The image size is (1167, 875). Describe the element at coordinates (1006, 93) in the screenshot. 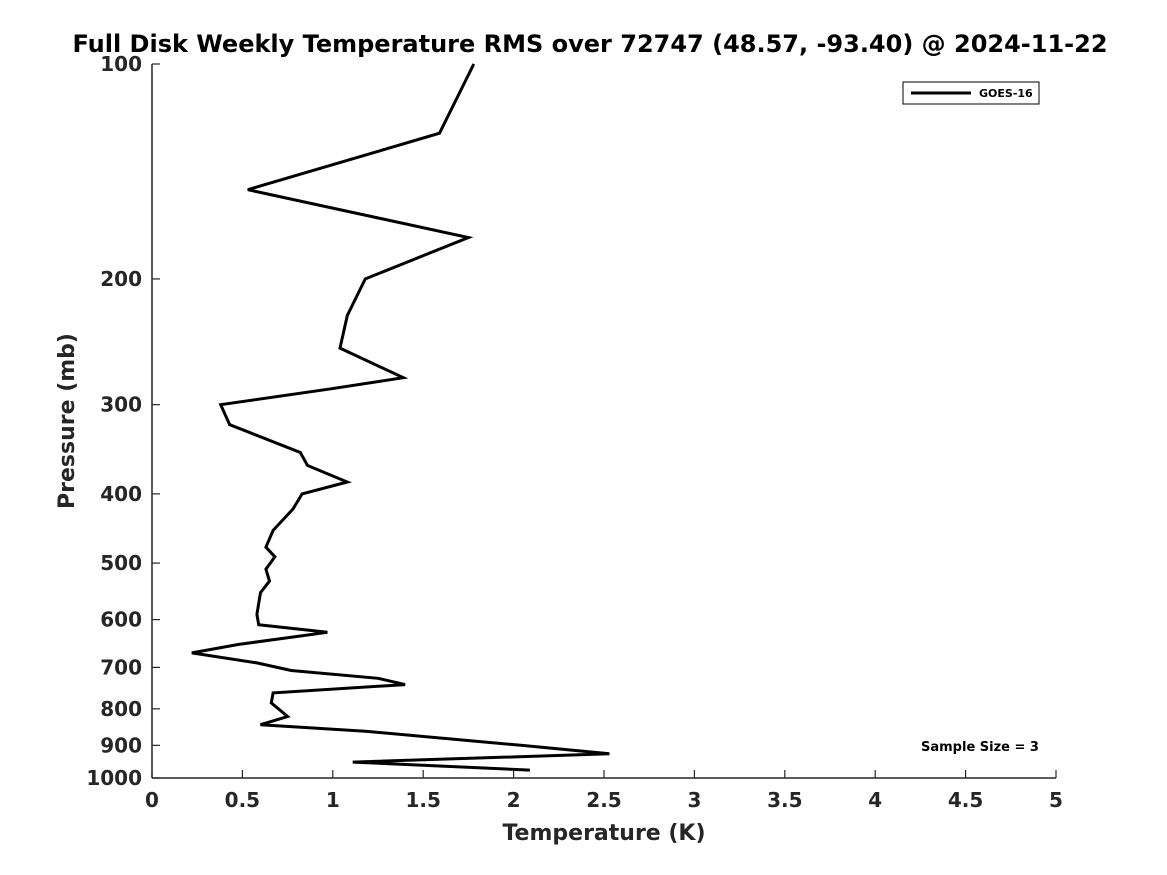

I see `legend-label: GOES-16` at that location.